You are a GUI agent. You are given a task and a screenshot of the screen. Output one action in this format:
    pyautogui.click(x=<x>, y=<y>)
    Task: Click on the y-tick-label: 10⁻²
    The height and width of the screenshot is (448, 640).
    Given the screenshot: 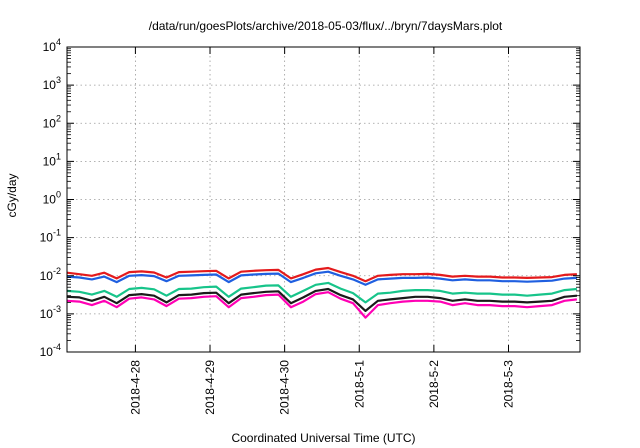 What is the action you would take?
    pyautogui.click(x=50, y=274)
    